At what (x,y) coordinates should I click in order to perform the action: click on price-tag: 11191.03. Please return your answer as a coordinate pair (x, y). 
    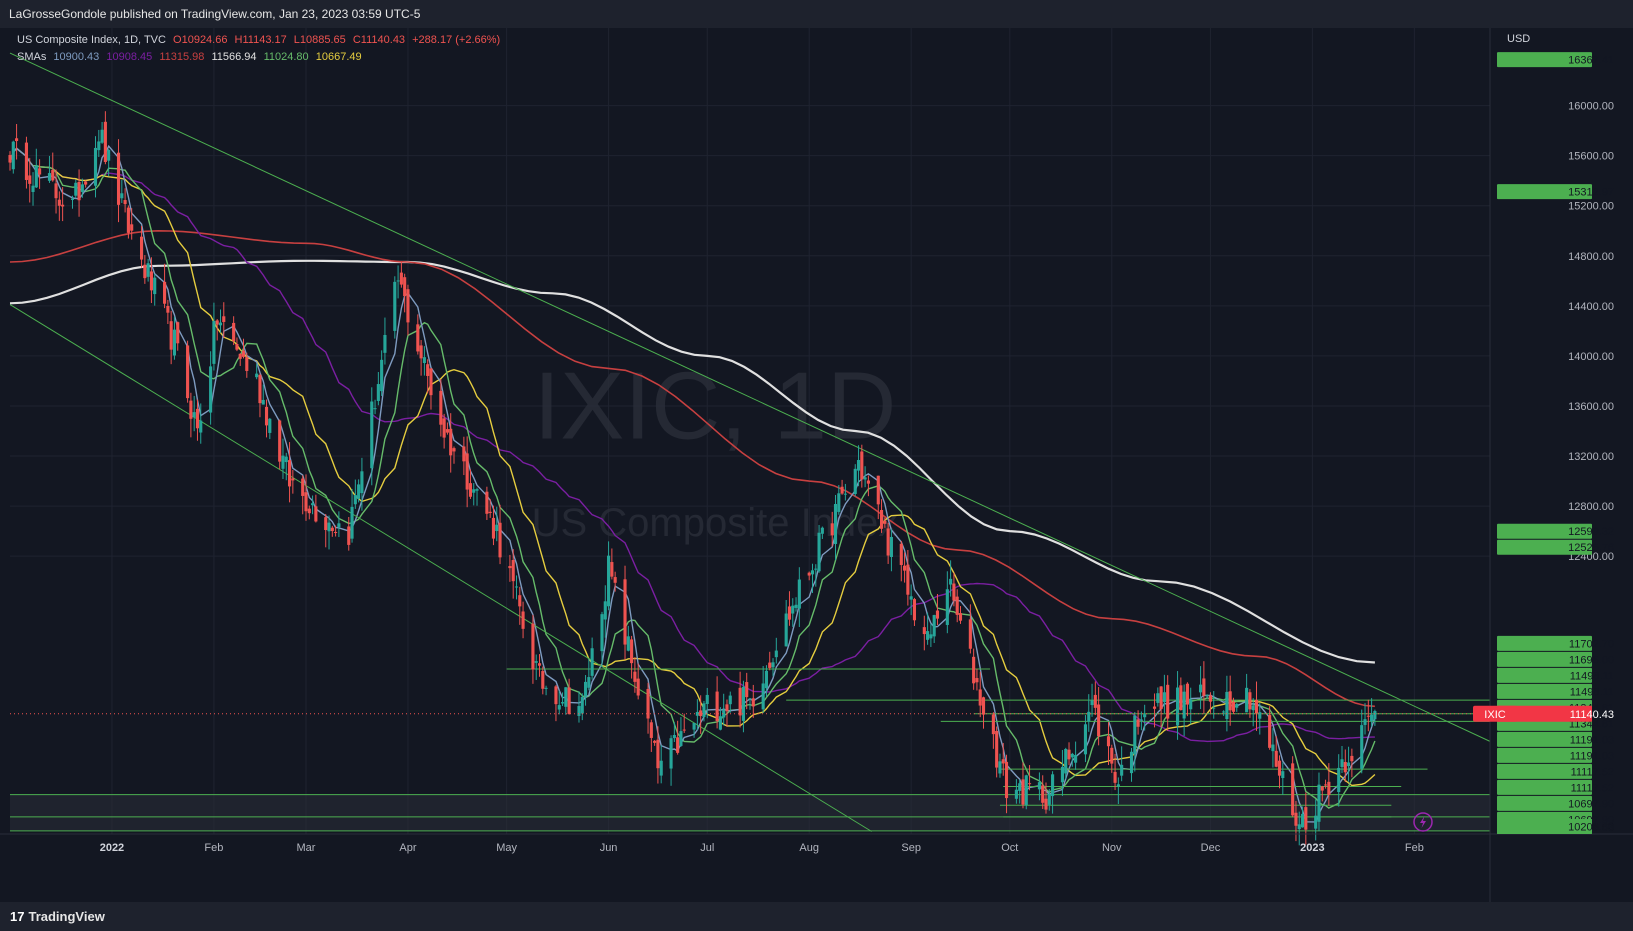
    Looking at the image, I should click on (1555, 755).